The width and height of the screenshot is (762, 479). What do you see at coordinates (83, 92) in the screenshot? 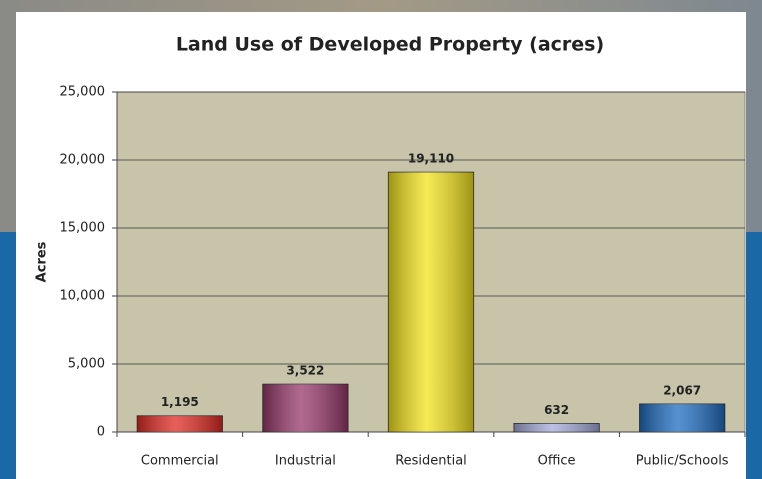
I see `y-tick-label: 25,000` at bounding box center [83, 92].